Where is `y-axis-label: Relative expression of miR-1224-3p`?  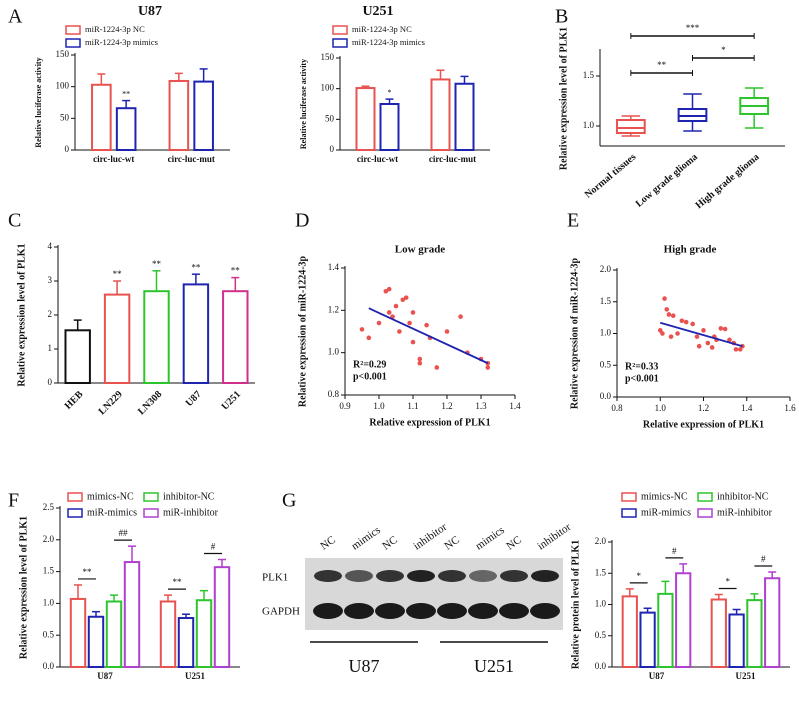 y-axis-label: Relative expression of miR-1224-3p is located at coordinates (574, 333).